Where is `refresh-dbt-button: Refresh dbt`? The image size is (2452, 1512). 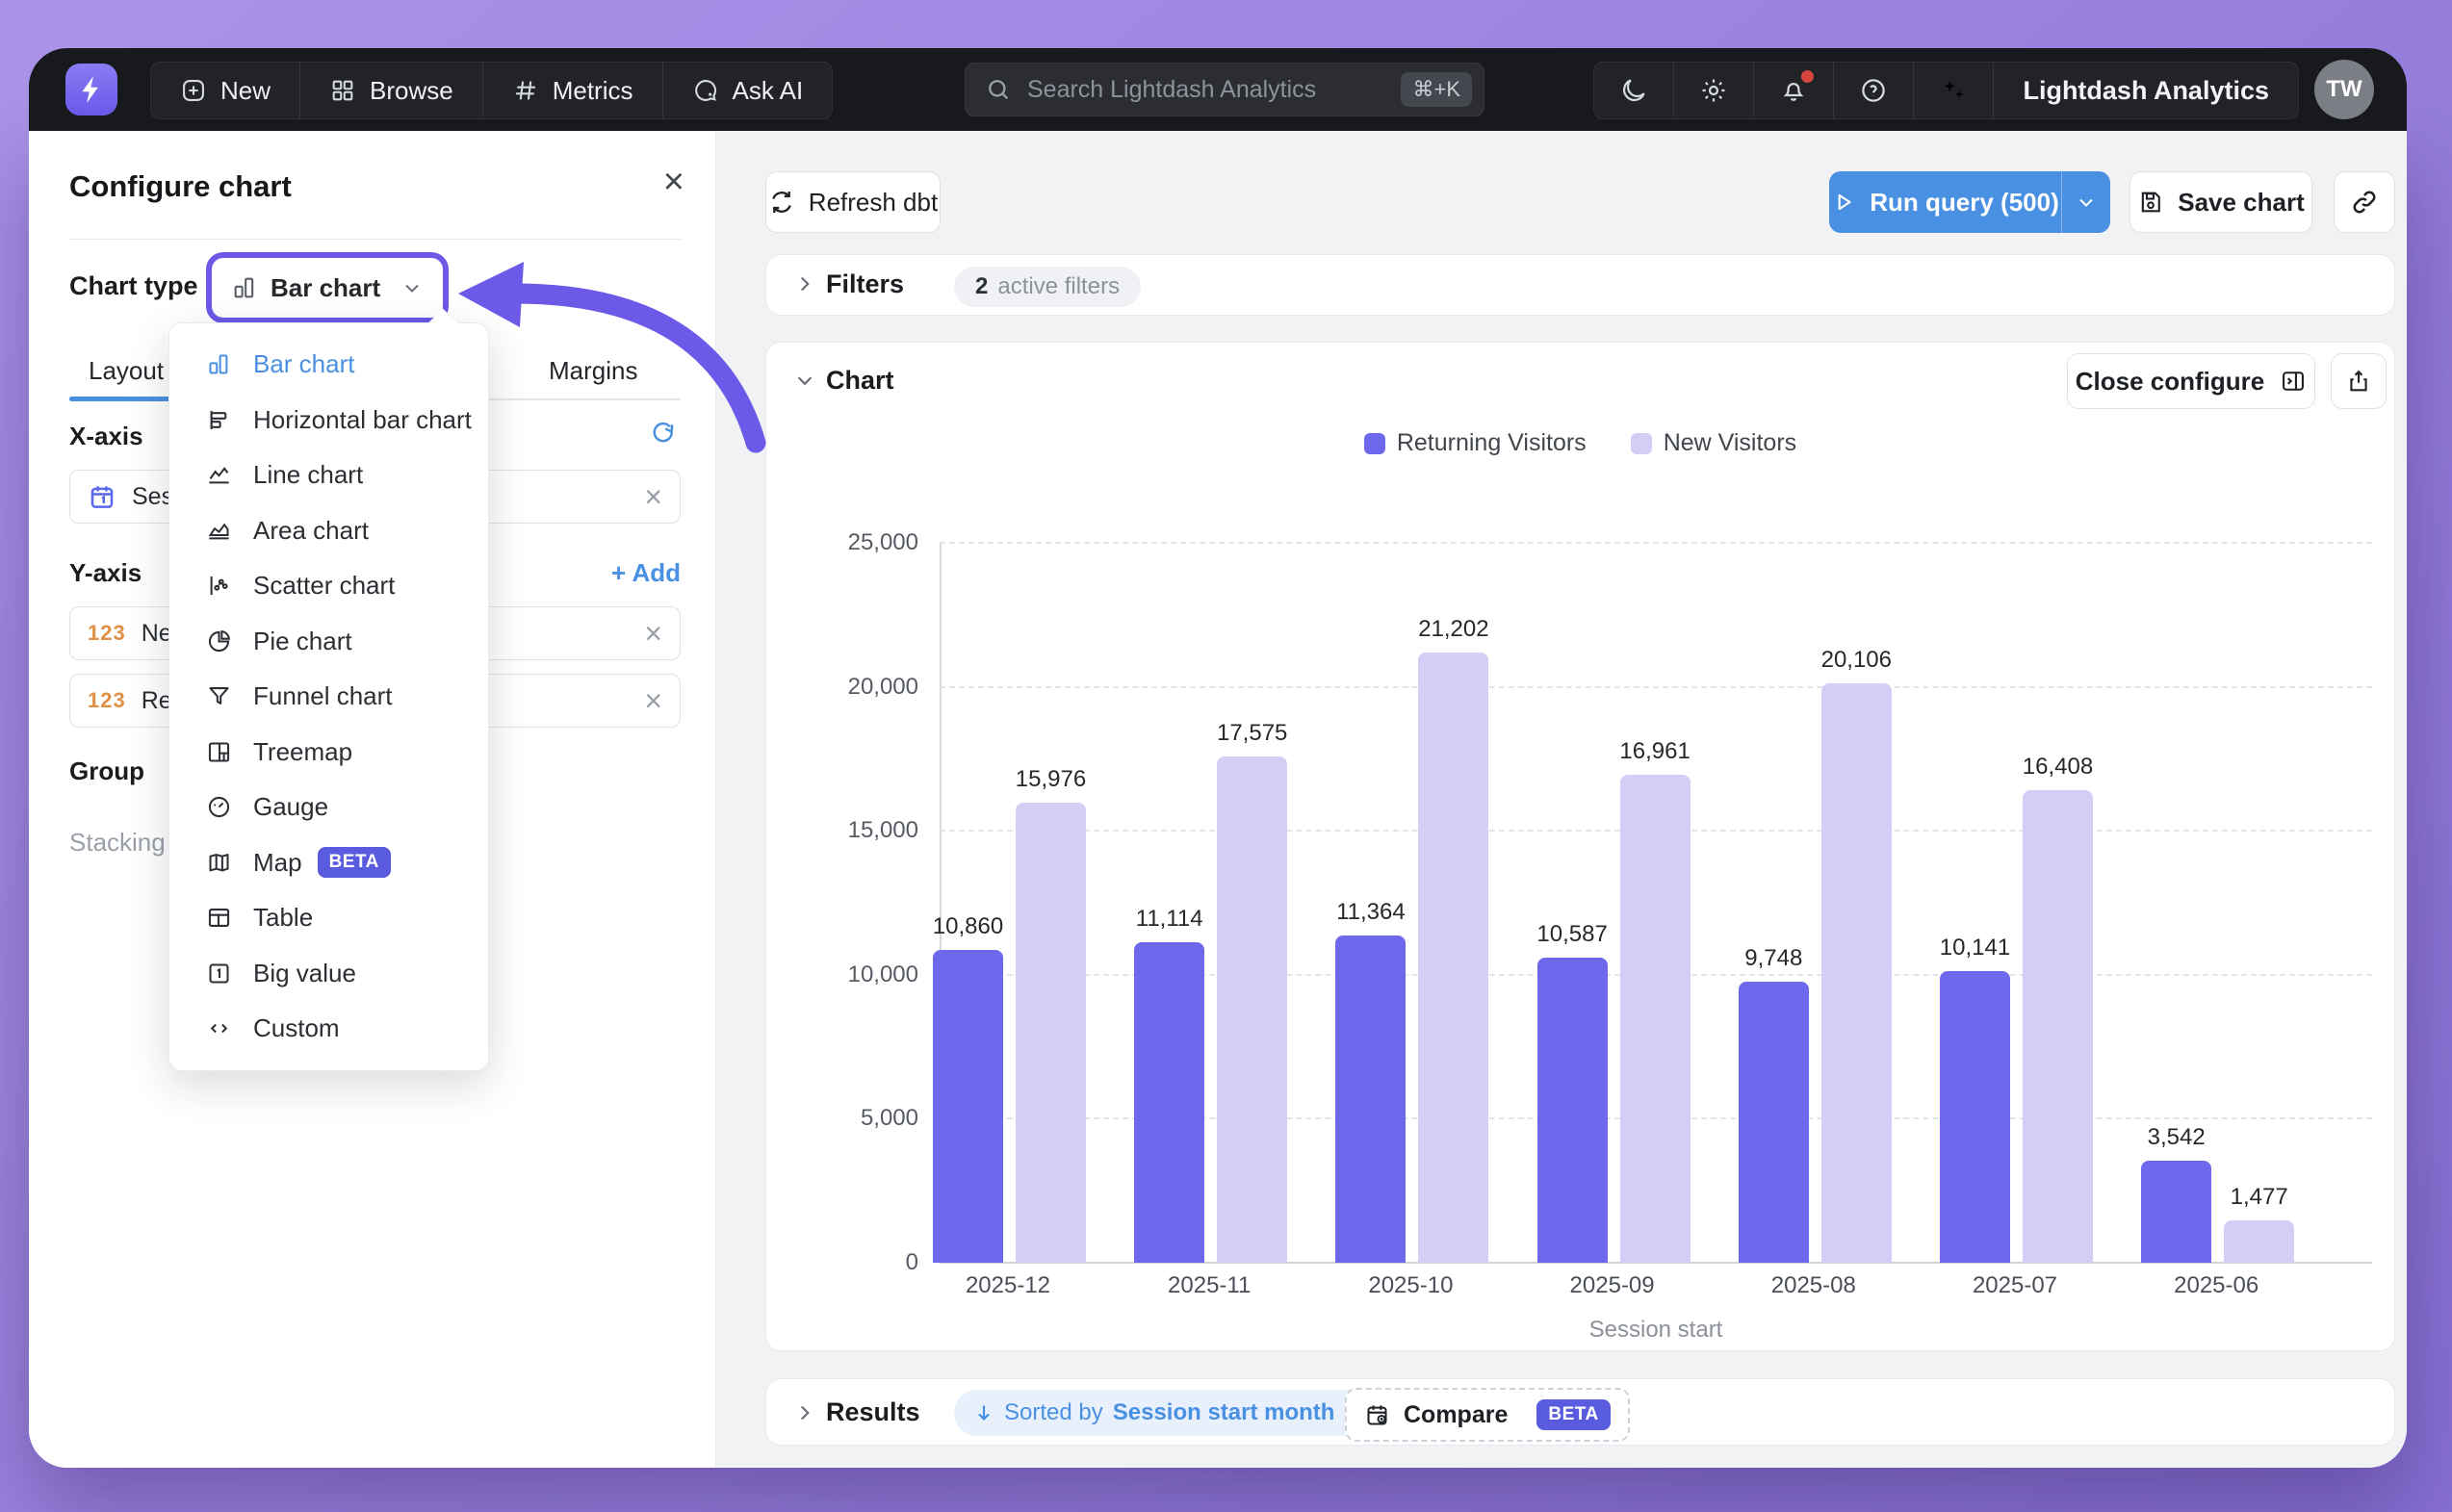
refresh-dbt-button: Refresh dbt is located at coordinates (853, 202).